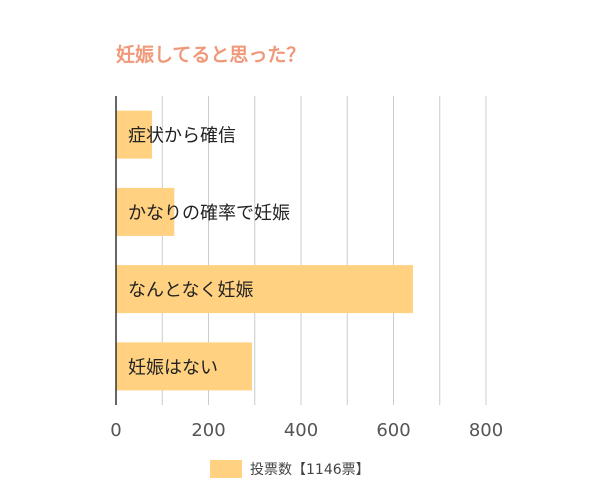 The image size is (600, 500). What do you see at coordinates (486, 430) in the screenshot?
I see `x-tick-label: 800` at bounding box center [486, 430].